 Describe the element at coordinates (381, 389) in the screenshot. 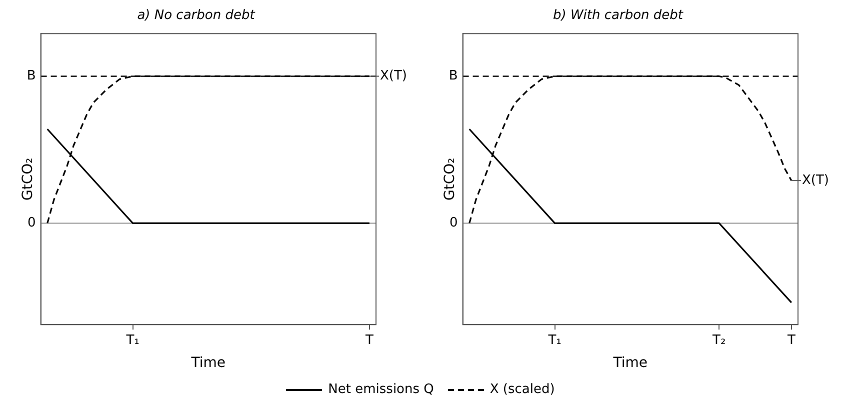

I see `legend-label: Net emissions Q` at that location.